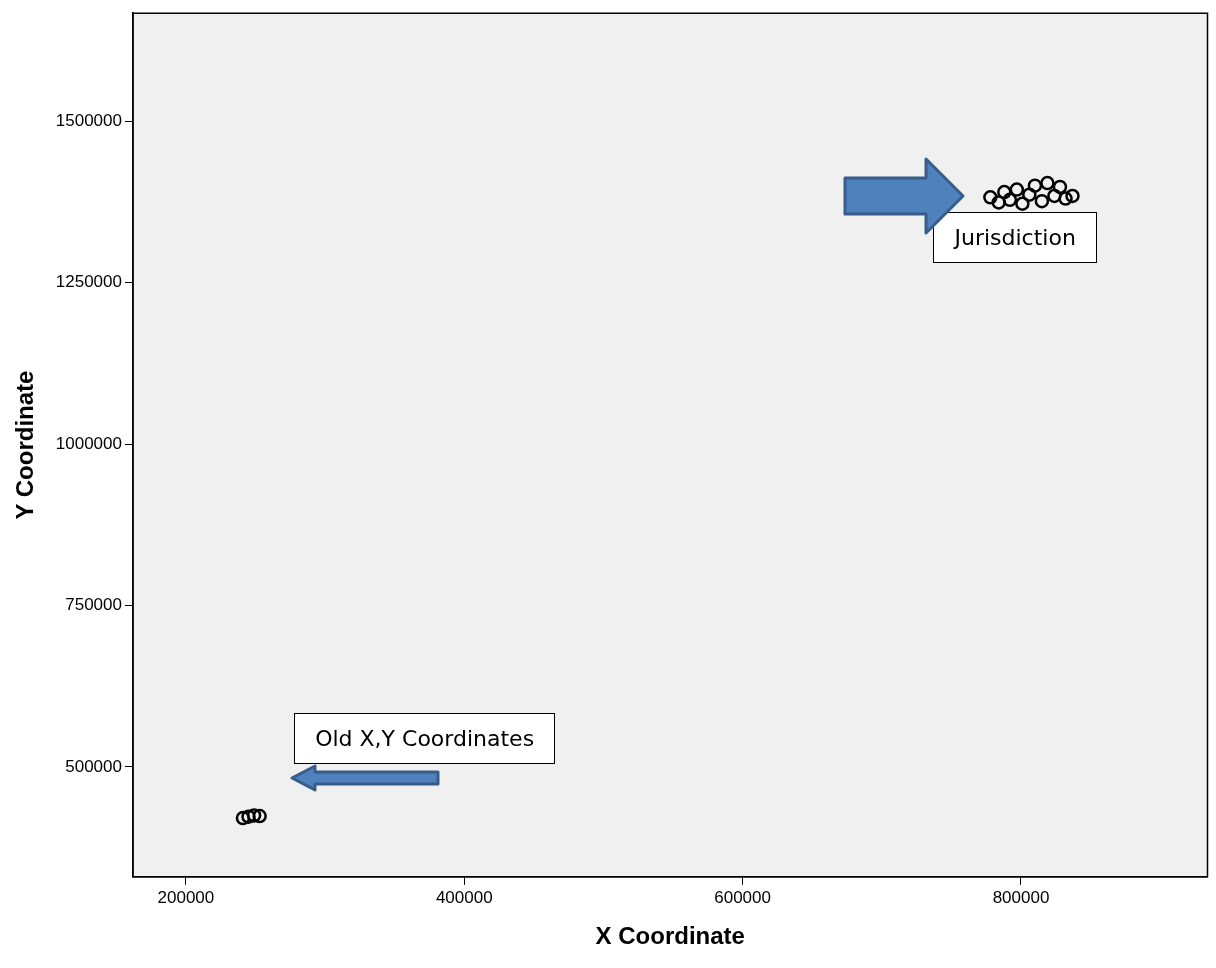  What do you see at coordinates (93, 605) in the screenshot?
I see `y-tick-label: 750000` at bounding box center [93, 605].